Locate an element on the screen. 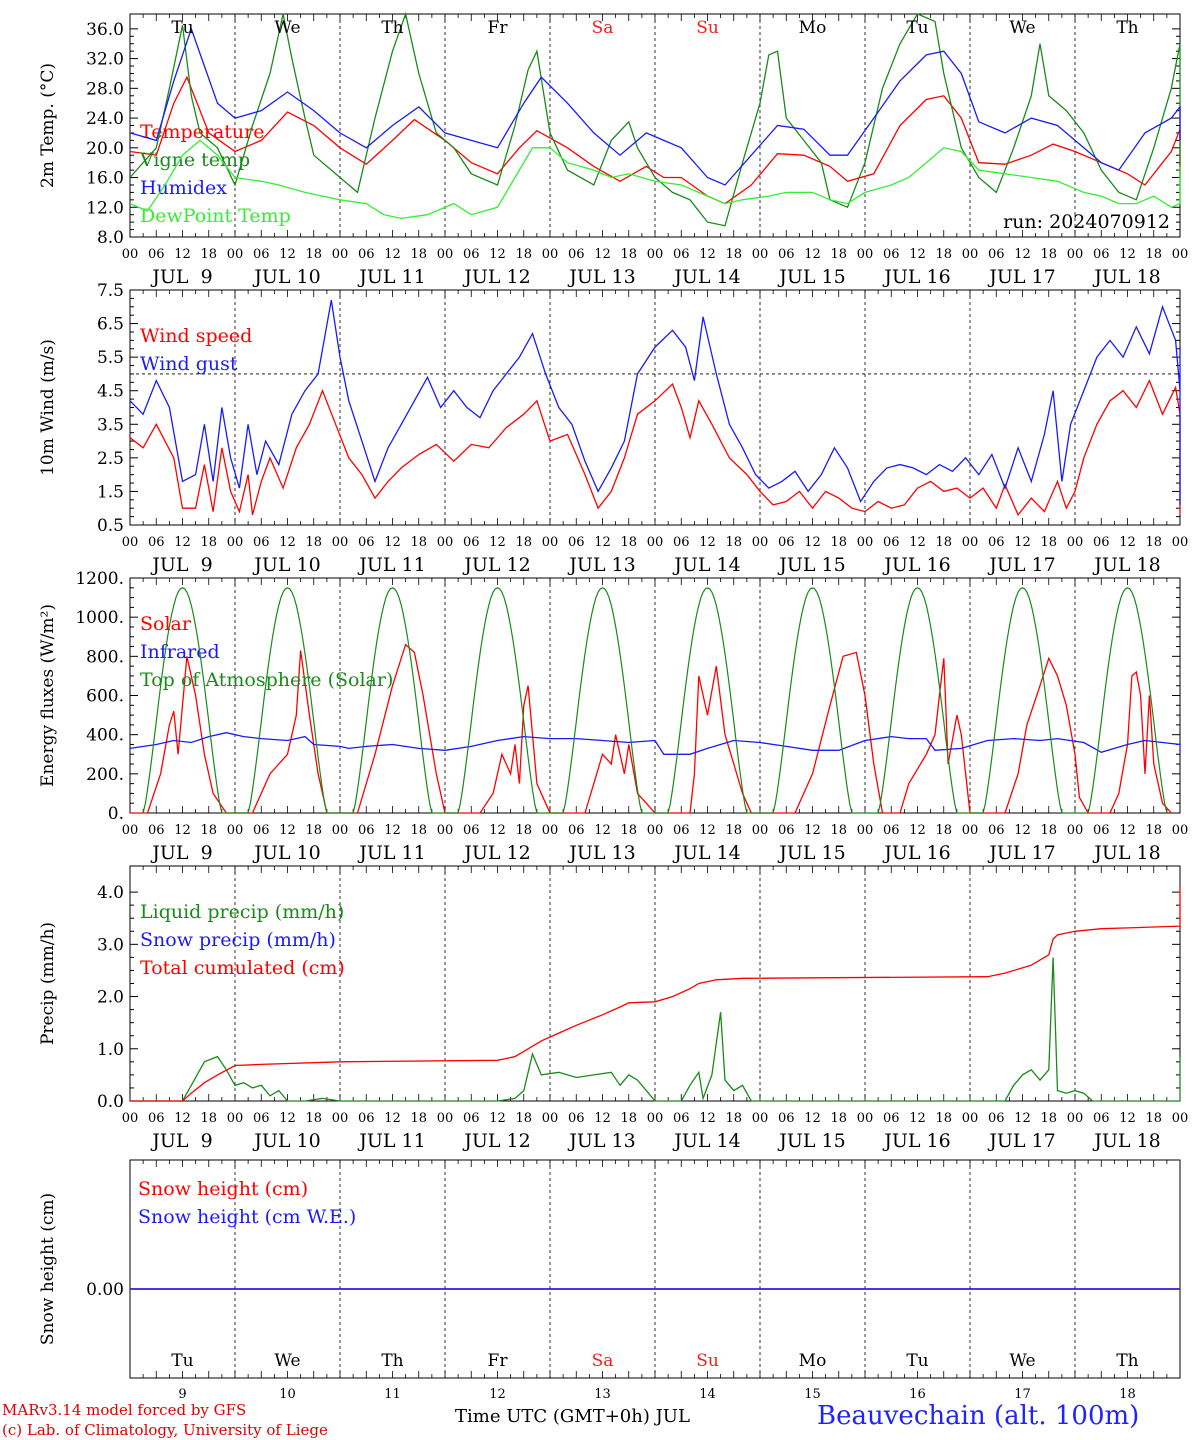  date-label: JUL 9 is located at coordinates (181, 565).